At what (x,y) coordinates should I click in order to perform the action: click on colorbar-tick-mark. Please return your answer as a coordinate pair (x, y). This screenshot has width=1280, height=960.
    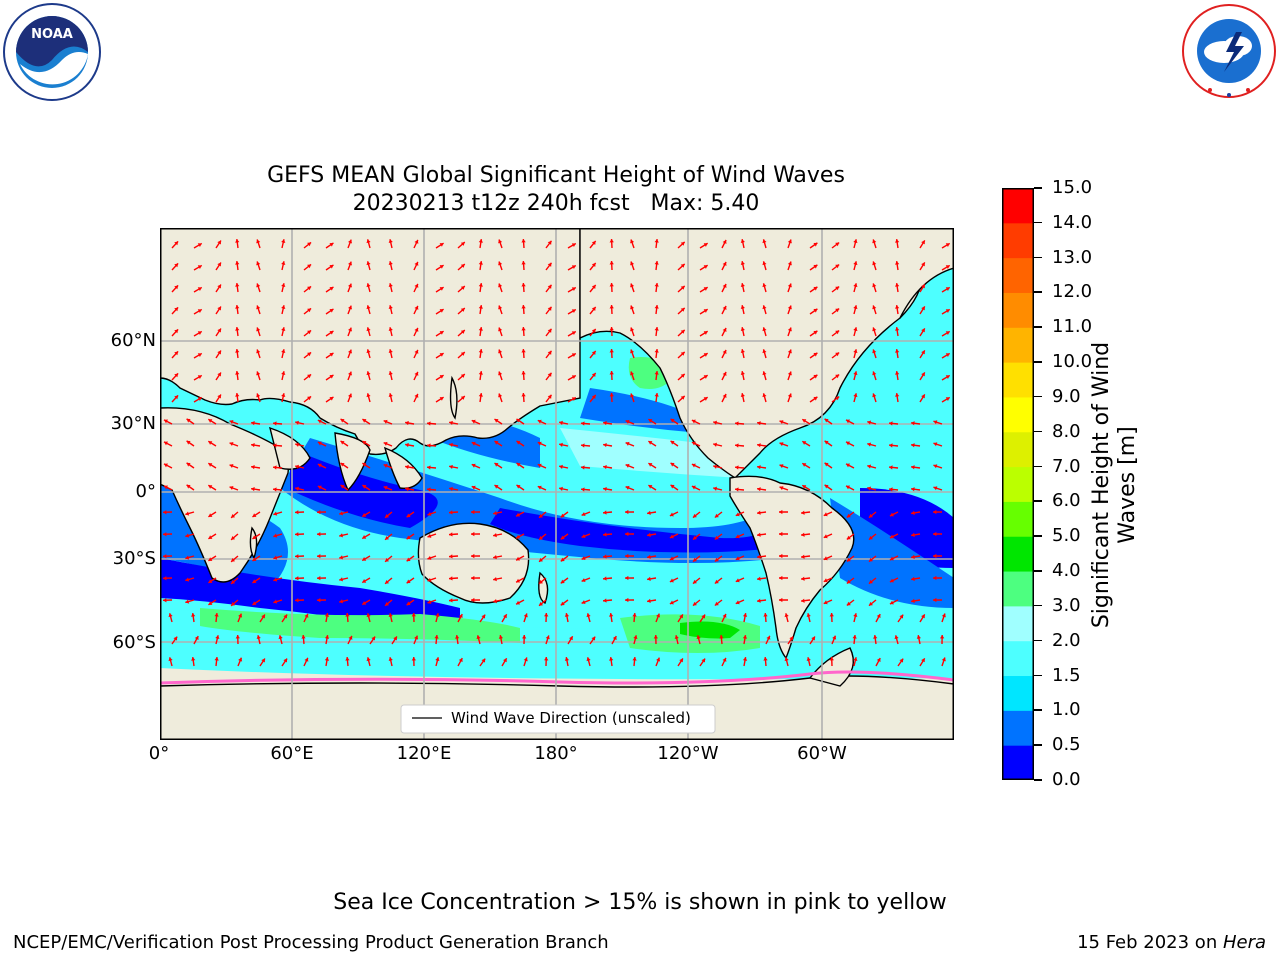
    Looking at the image, I should click on (1038, 327).